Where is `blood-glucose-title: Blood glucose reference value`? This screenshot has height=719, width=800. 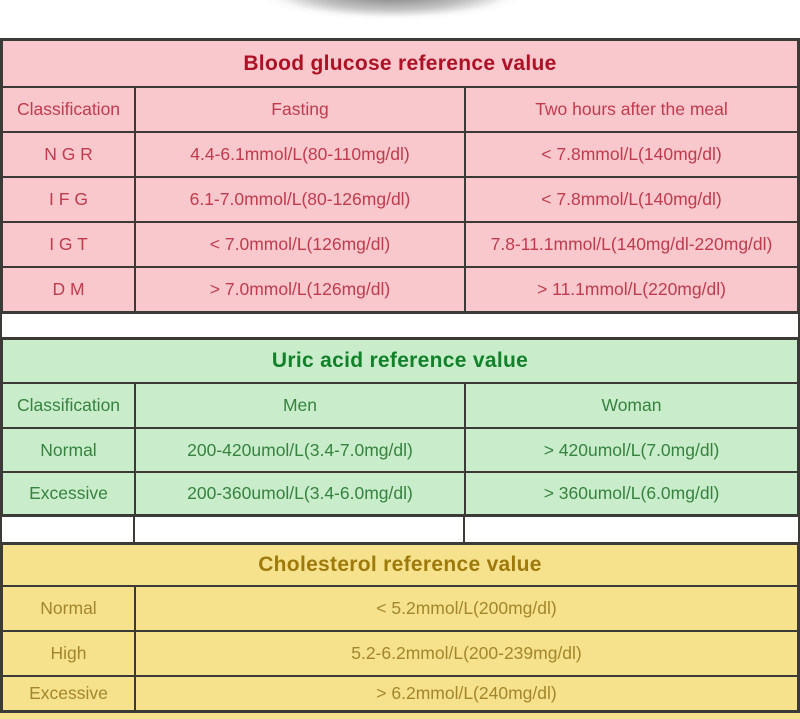
blood-glucose-title: Blood glucose reference value is located at coordinates (400, 63).